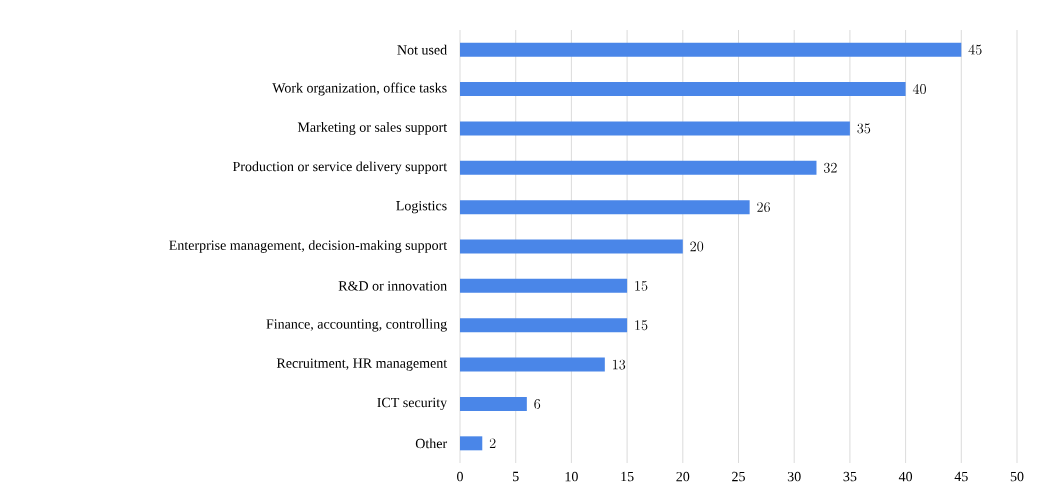  Describe the element at coordinates (850, 476) in the screenshot. I see `x-tick-label: 35` at that location.